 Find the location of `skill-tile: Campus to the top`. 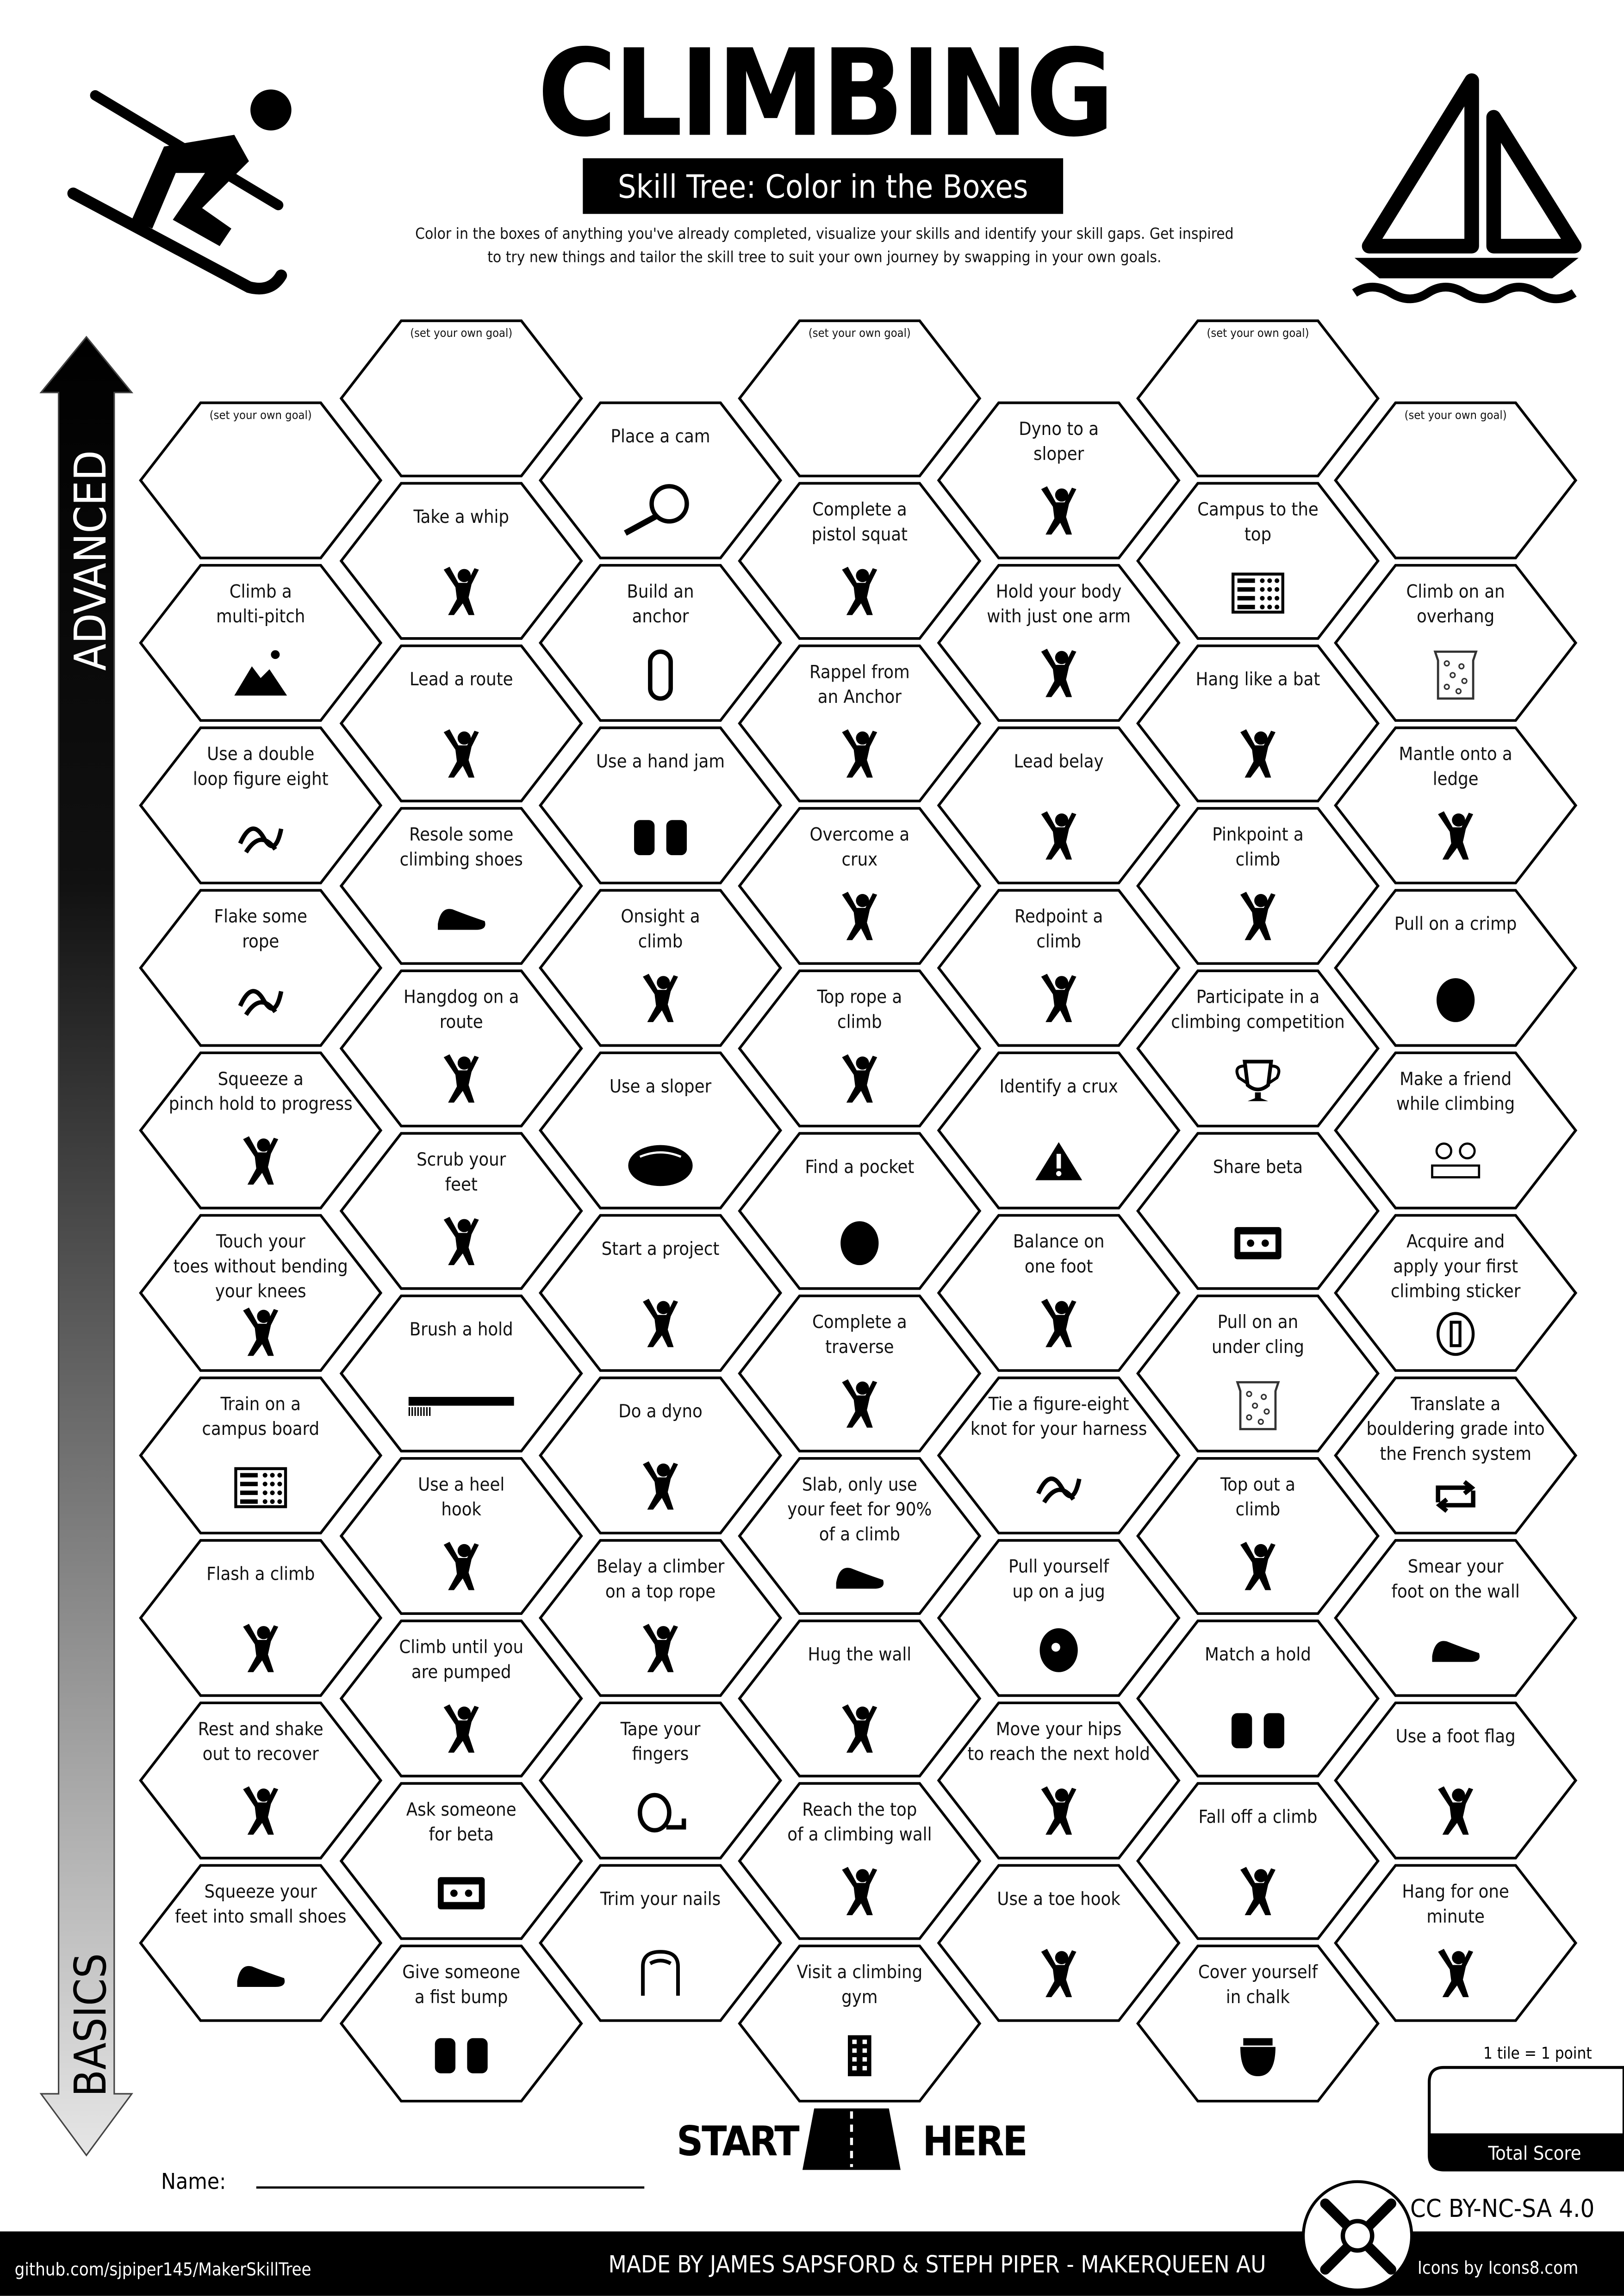

skill-tile: Campus to the top is located at coordinates (1258, 561).